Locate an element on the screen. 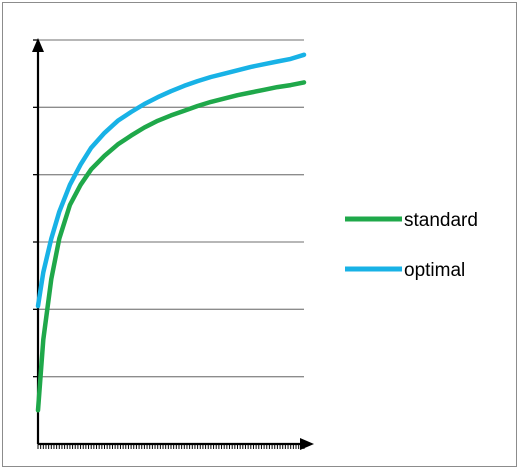  x-axis-ticks is located at coordinates (171, 446).